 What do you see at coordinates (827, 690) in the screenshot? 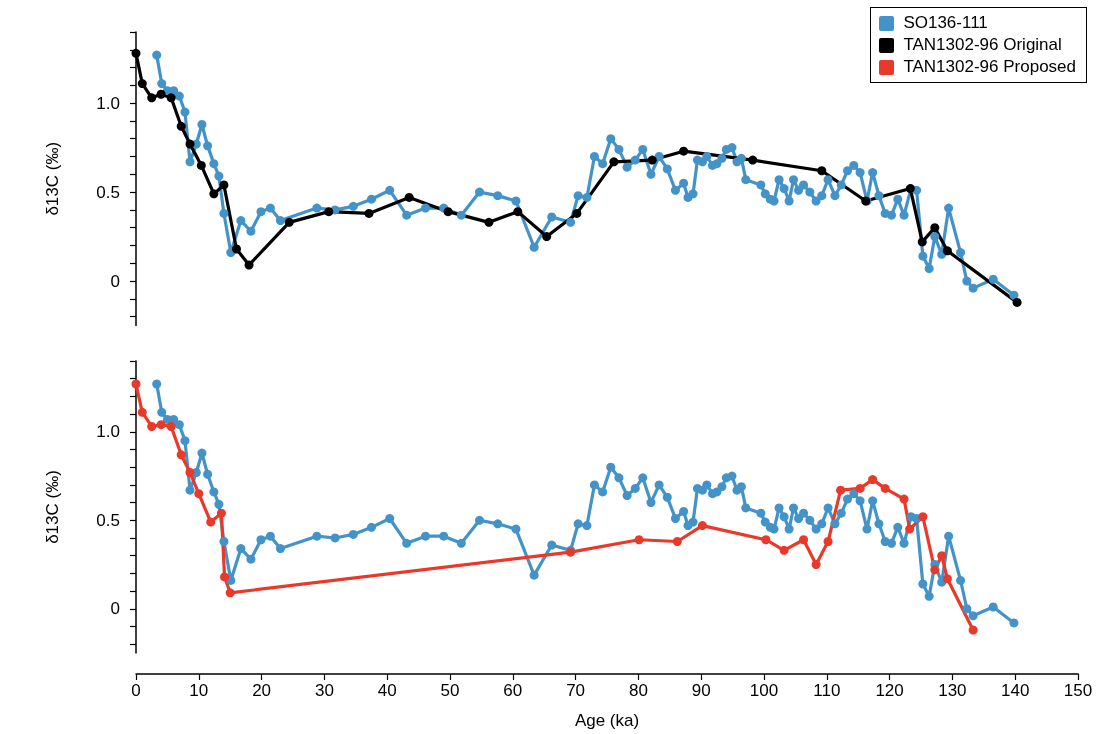
I see `x-tick-label: 110` at bounding box center [827, 690].